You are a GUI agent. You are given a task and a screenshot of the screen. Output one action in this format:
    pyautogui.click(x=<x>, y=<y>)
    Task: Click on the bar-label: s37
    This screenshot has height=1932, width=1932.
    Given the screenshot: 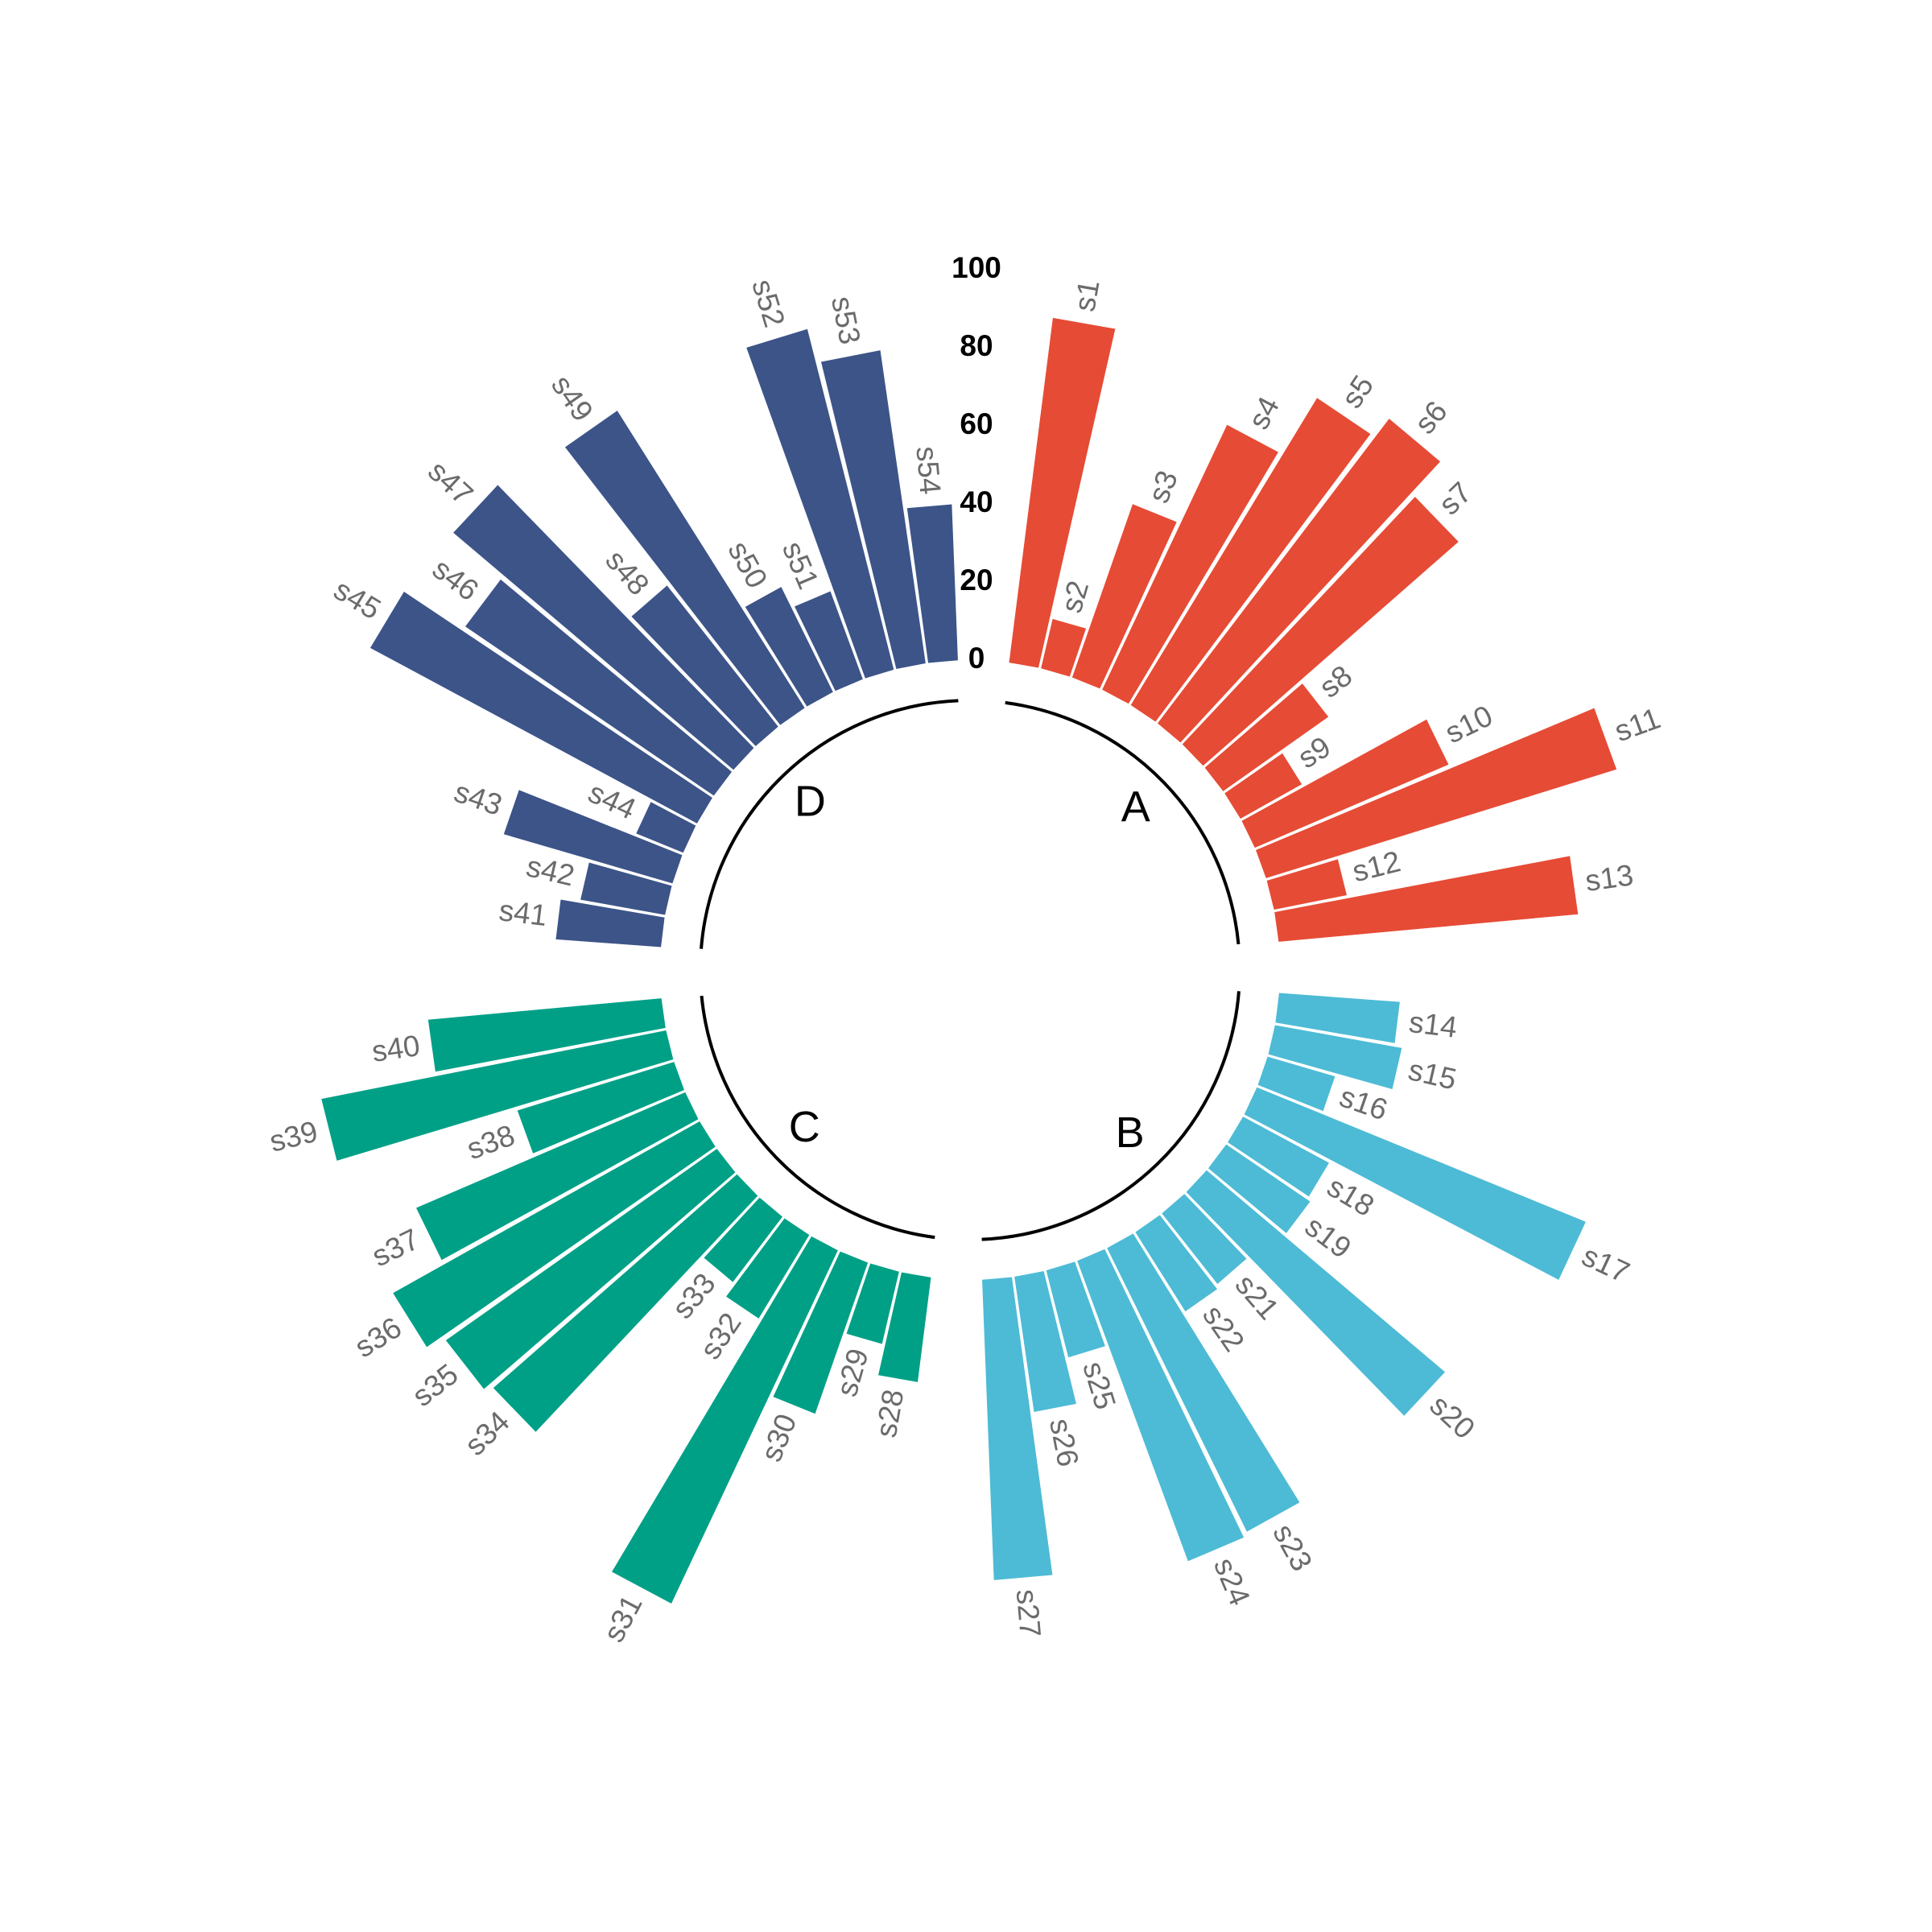 What is the action you would take?
    pyautogui.click(x=396, y=1247)
    